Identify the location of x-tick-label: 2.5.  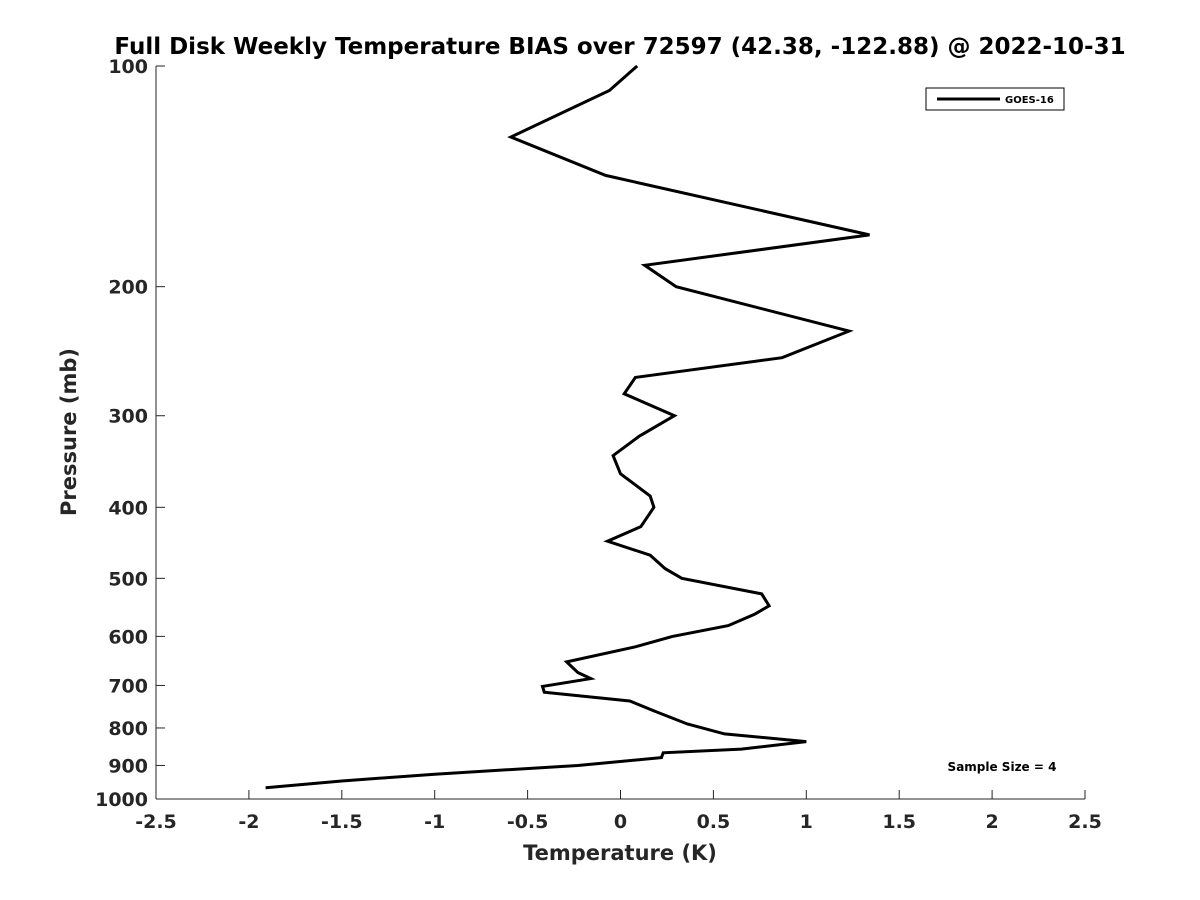
(1085, 822).